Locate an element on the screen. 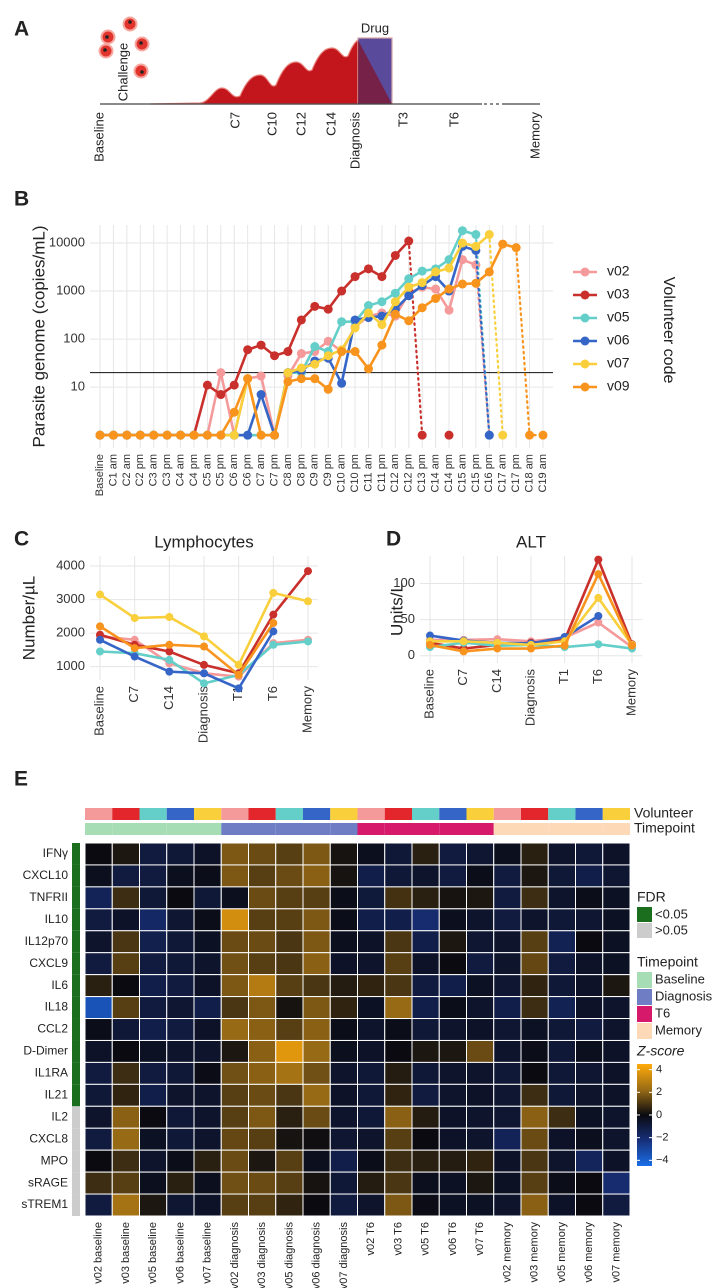 Image resolution: width=727 pixels, height=1288 pixels. legend-swatch is located at coordinates (644, 930).